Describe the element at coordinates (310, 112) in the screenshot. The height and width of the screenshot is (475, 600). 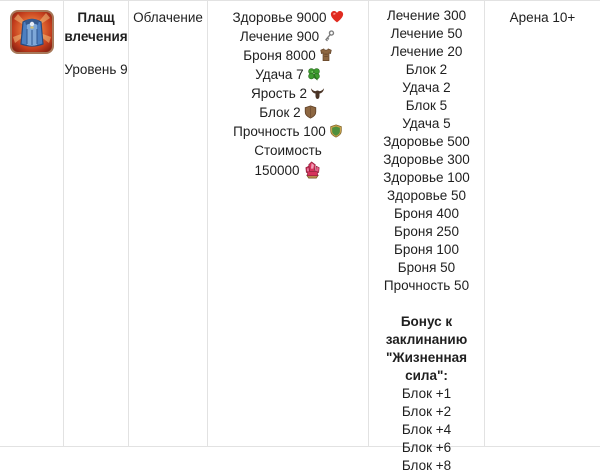
I see `block-shield-icon` at that location.